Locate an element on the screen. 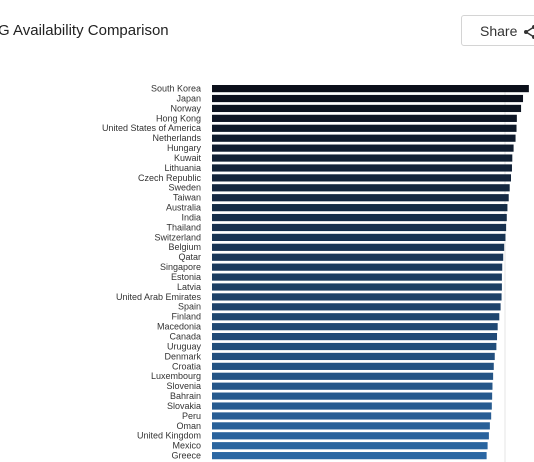  share-button-label: Share is located at coordinates (499, 31).